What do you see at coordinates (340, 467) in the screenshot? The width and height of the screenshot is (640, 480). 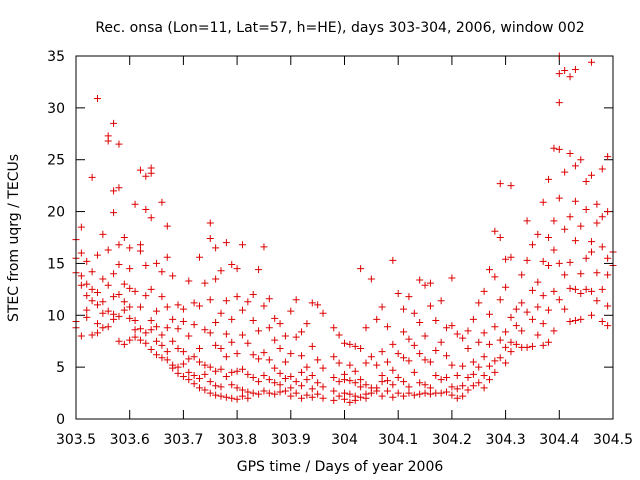 I see `x-axis-label: GPS time / Days of year 2006` at bounding box center [340, 467].